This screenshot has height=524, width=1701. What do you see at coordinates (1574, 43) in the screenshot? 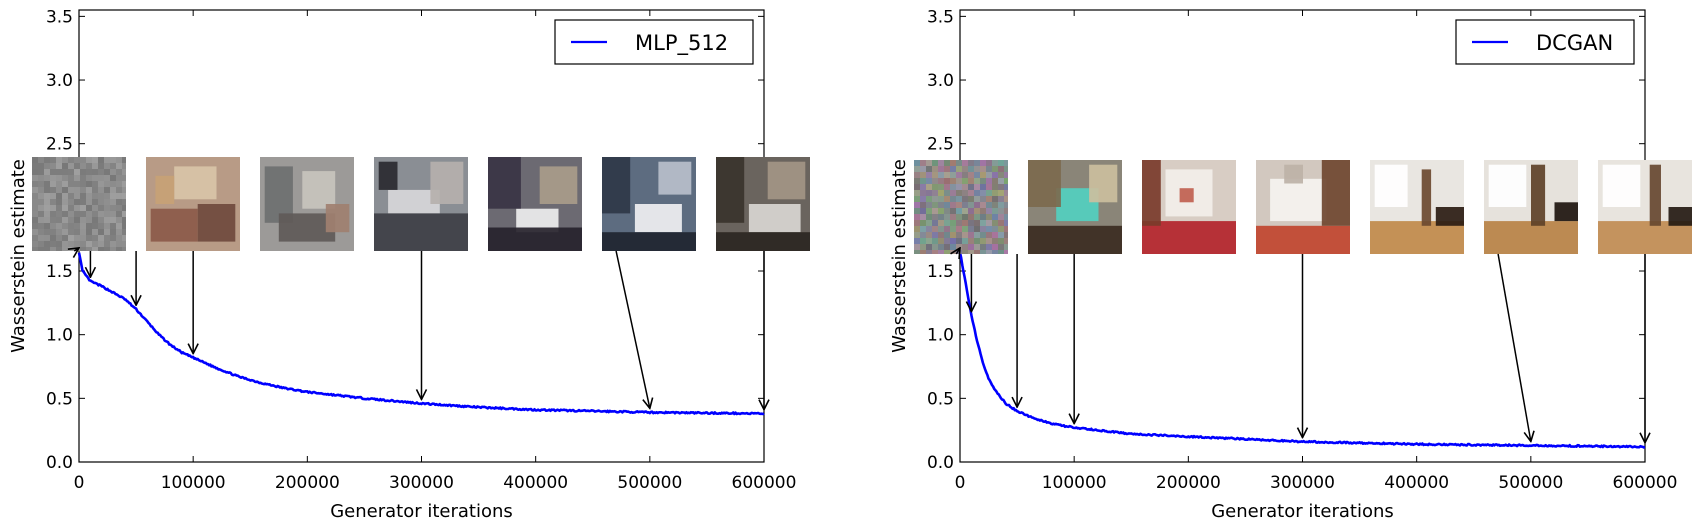
I see `legend-label: DCGAN` at bounding box center [1574, 43].